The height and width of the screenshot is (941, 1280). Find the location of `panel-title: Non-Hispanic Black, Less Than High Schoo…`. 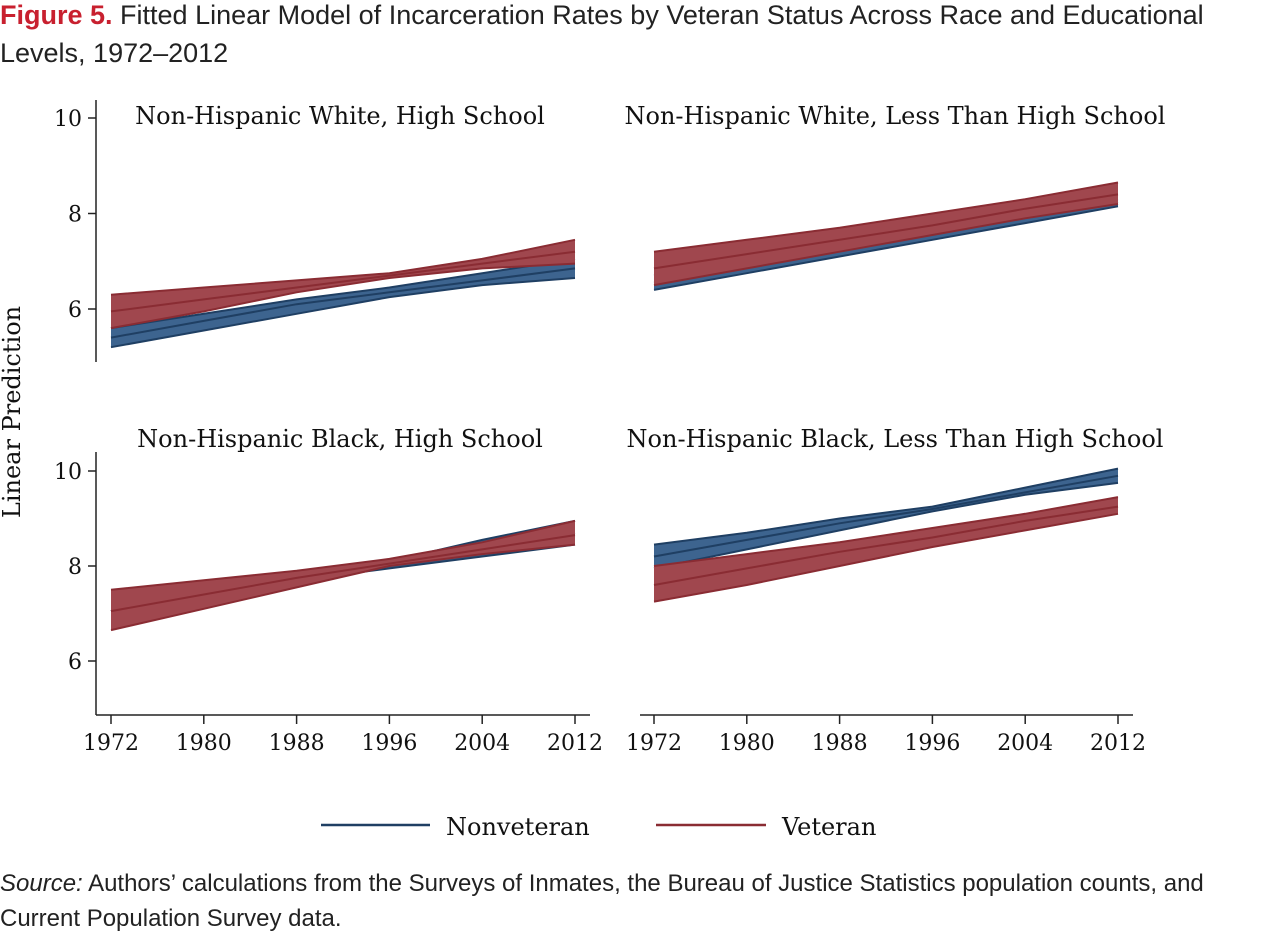

panel-title: Non-Hispanic Black, Less Than High Schoo… is located at coordinates (895, 439).